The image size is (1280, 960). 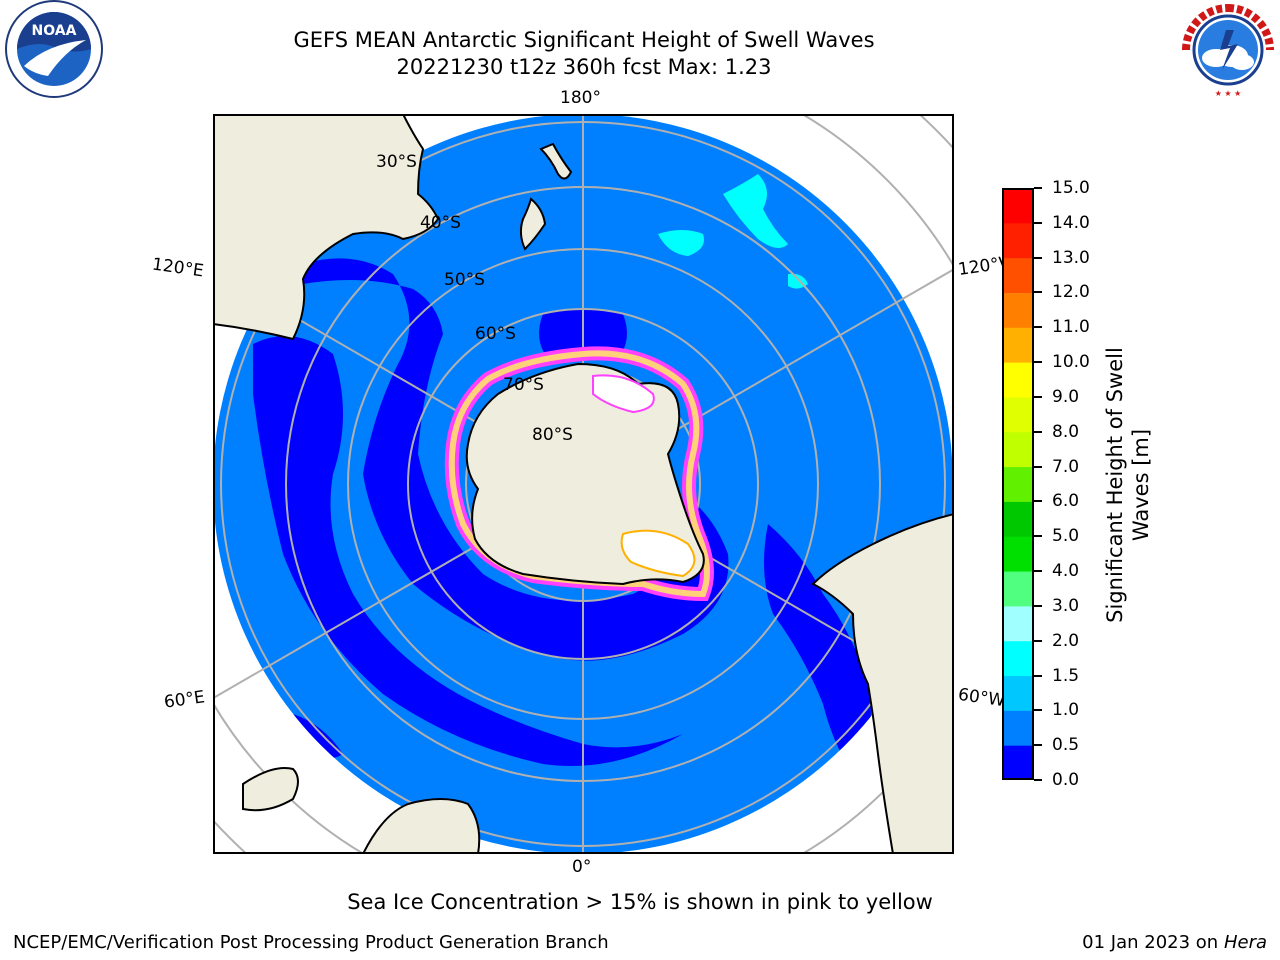 What do you see at coordinates (464, 280) in the screenshot?
I see `lat-label-50s: 50°S` at bounding box center [464, 280].